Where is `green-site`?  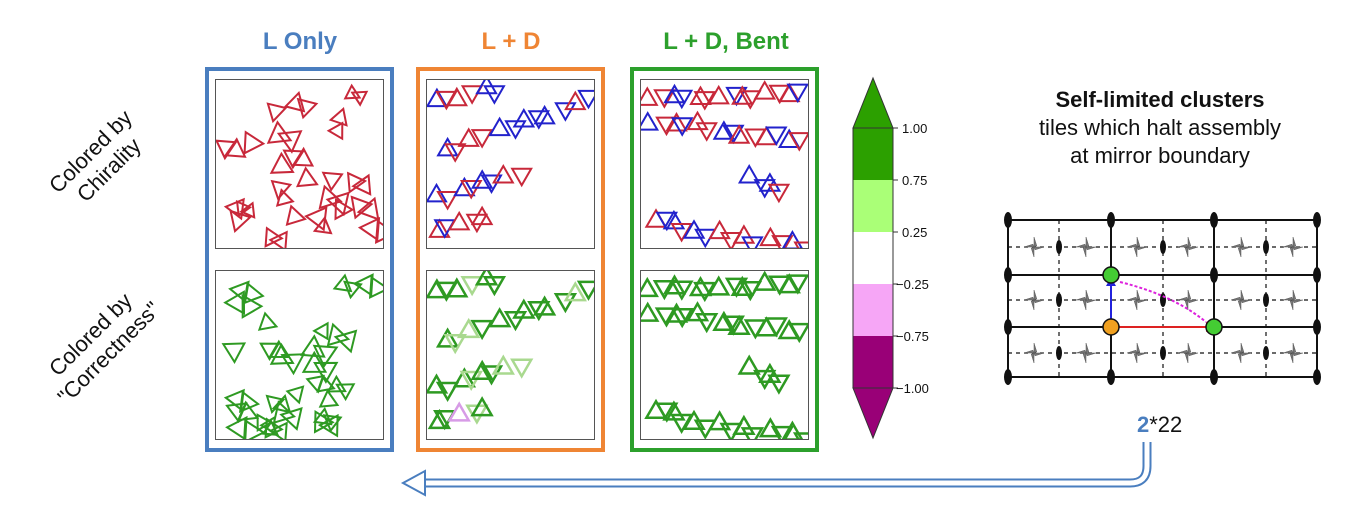
green-site is located at coordinates (1111, 275).